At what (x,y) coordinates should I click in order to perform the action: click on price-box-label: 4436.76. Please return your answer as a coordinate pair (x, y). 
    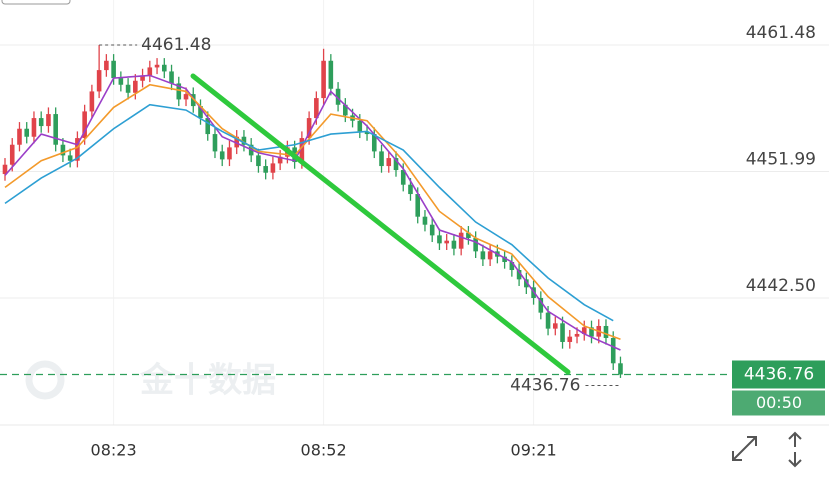
    Looking at the image, I should click on (779, 374).